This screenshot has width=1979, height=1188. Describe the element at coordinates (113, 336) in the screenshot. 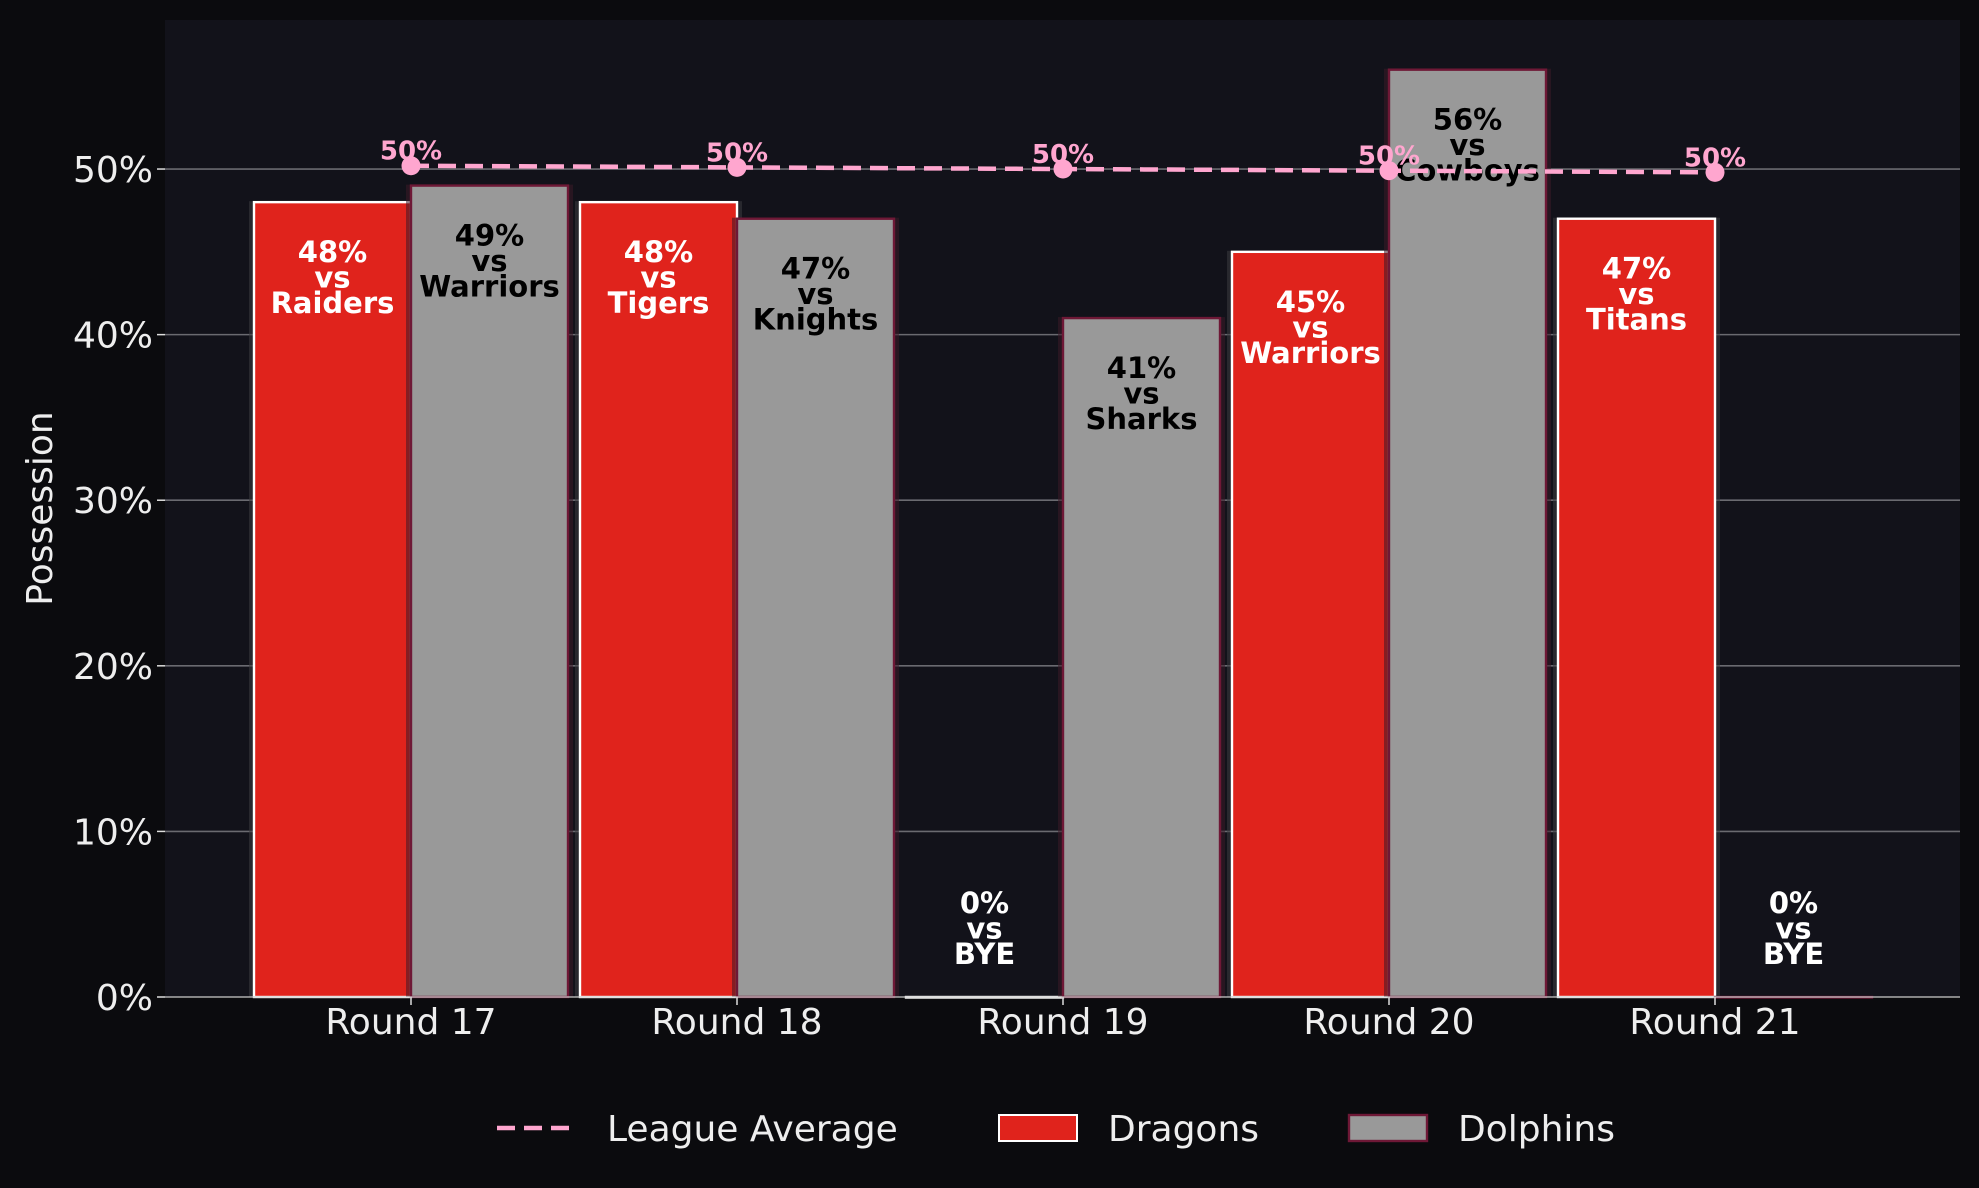

I see `y-tick-label: 40%` at that location.